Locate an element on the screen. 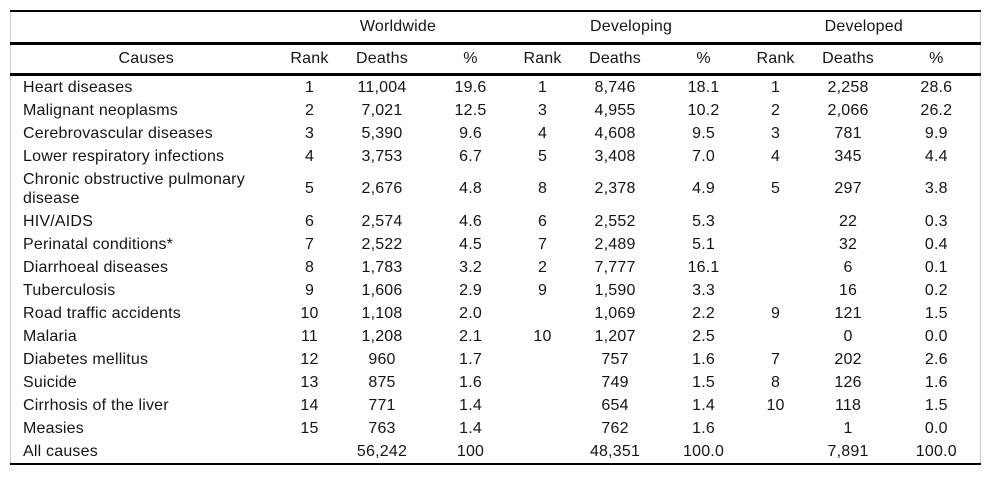 The height and width of the screenshot is (484, 992). cause-cell: All causes is located at coordinates (60, 451).